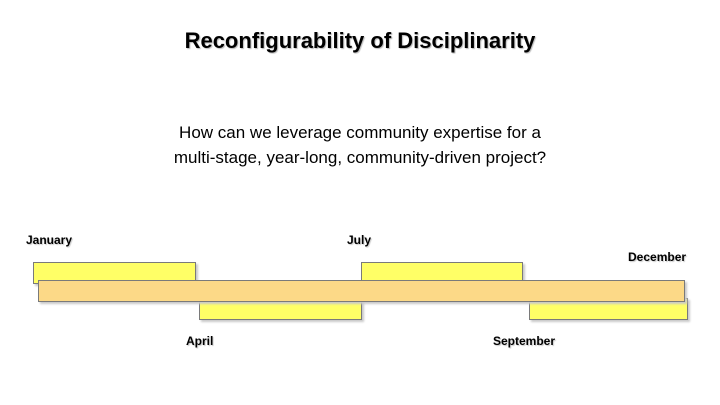 The height and width of the screenshot is (405, 720). Describe the element at coordinates (524, 341) in the screenshot. I see `month-label-september: September` at that location.